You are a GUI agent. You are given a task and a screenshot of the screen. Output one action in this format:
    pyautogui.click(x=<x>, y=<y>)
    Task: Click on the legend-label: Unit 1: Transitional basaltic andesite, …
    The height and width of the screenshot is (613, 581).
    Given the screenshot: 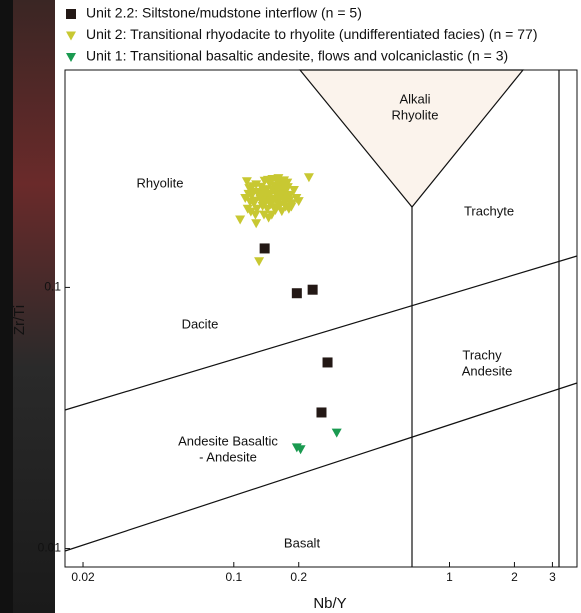 What is the action you would take?
    pyautogui.click(x=297, y=56)
    